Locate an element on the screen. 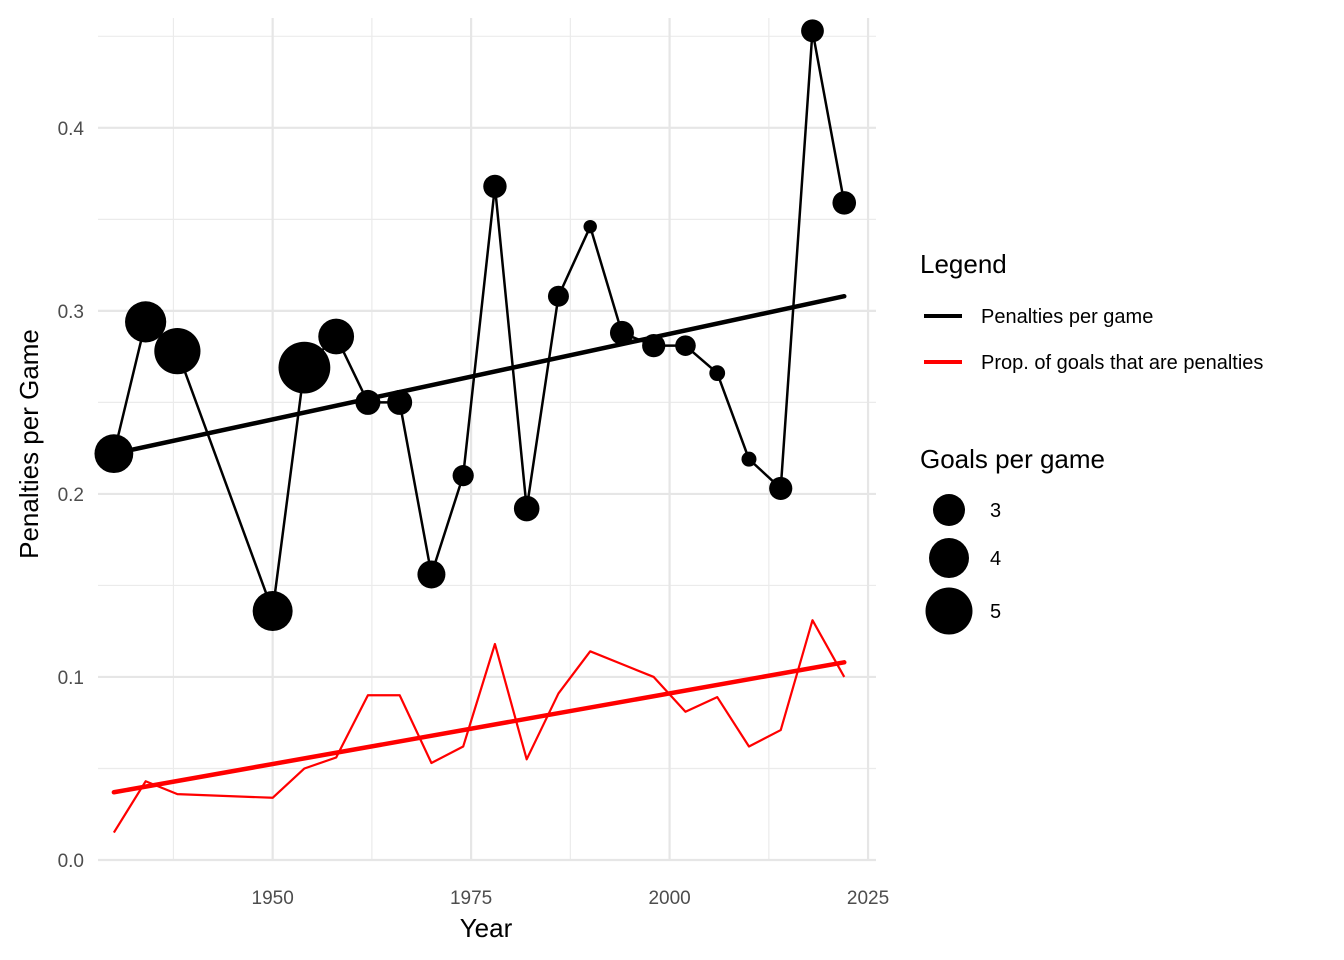 This screenshot has height=960, width=1344. series-line-proportion is located at coordinates (479, 726).